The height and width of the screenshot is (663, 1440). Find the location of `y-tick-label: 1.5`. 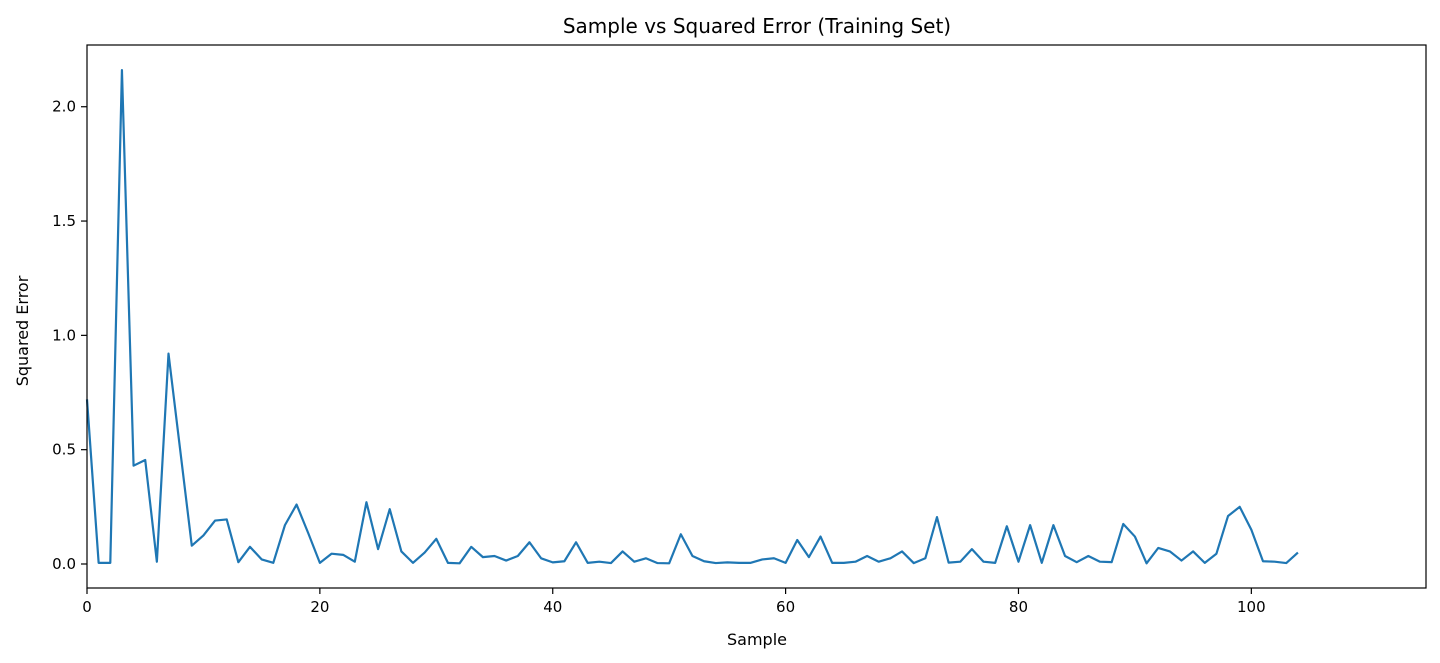

y-tick-label: 1.5 is located at coordinates (64, 221).